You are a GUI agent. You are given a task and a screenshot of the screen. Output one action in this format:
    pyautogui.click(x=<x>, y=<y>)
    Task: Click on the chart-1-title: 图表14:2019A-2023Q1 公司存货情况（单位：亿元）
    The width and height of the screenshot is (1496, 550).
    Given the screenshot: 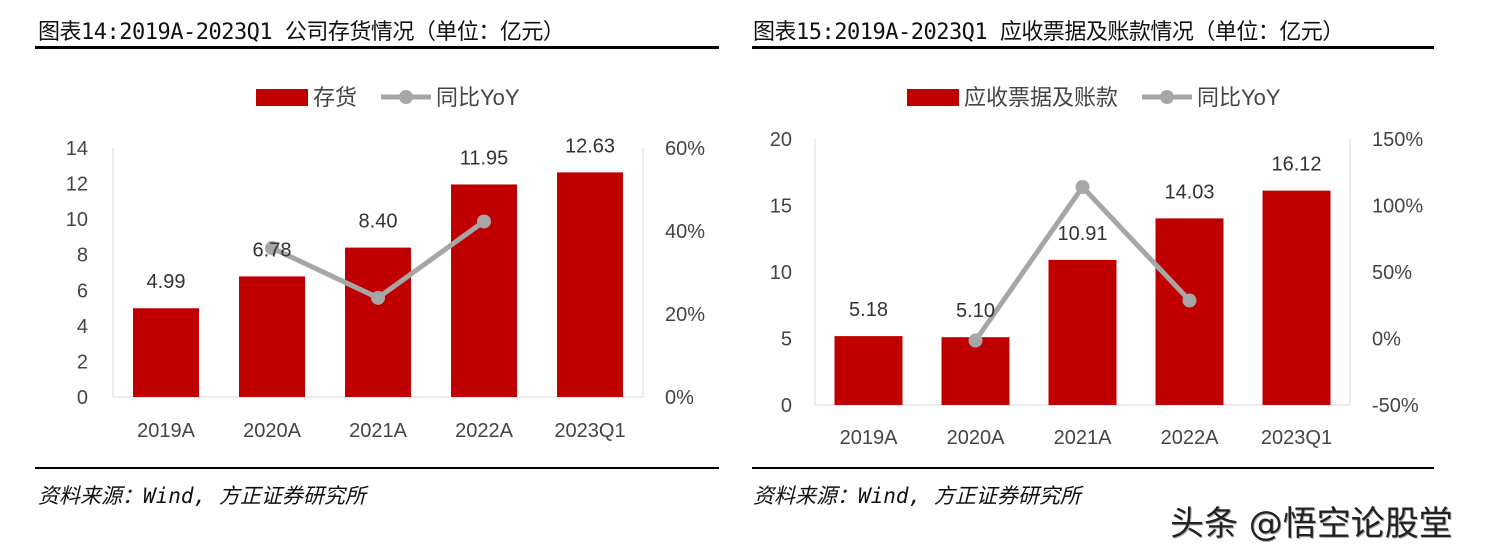 What is the action you would take?
    pyautogui.click(x=301, y=32)
    